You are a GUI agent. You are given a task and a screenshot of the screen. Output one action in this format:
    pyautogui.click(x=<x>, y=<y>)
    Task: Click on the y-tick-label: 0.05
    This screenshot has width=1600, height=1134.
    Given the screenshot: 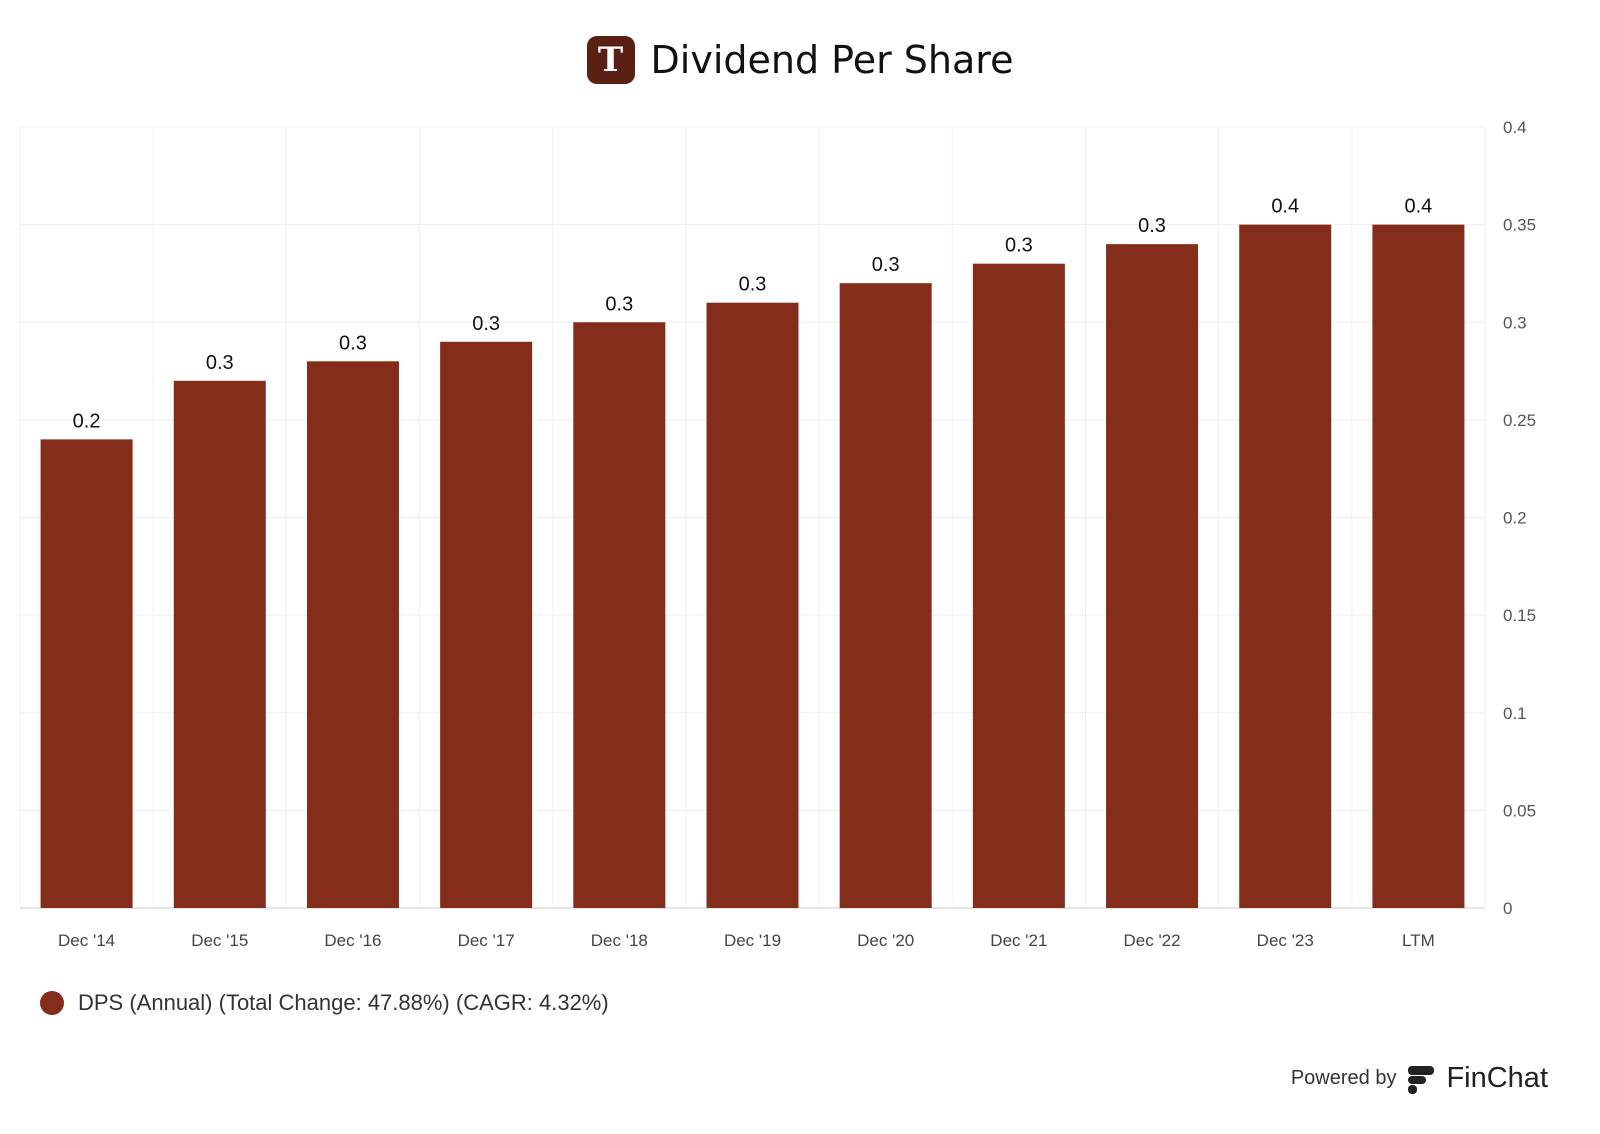 What is the action you would take?
    pyautogui.click(x=1519, y=810)
    